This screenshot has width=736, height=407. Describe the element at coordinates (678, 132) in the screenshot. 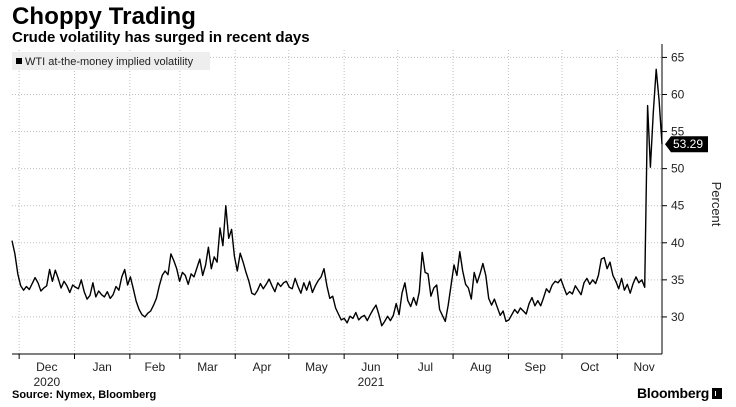

I see `y-tick-label: 55` at that location.